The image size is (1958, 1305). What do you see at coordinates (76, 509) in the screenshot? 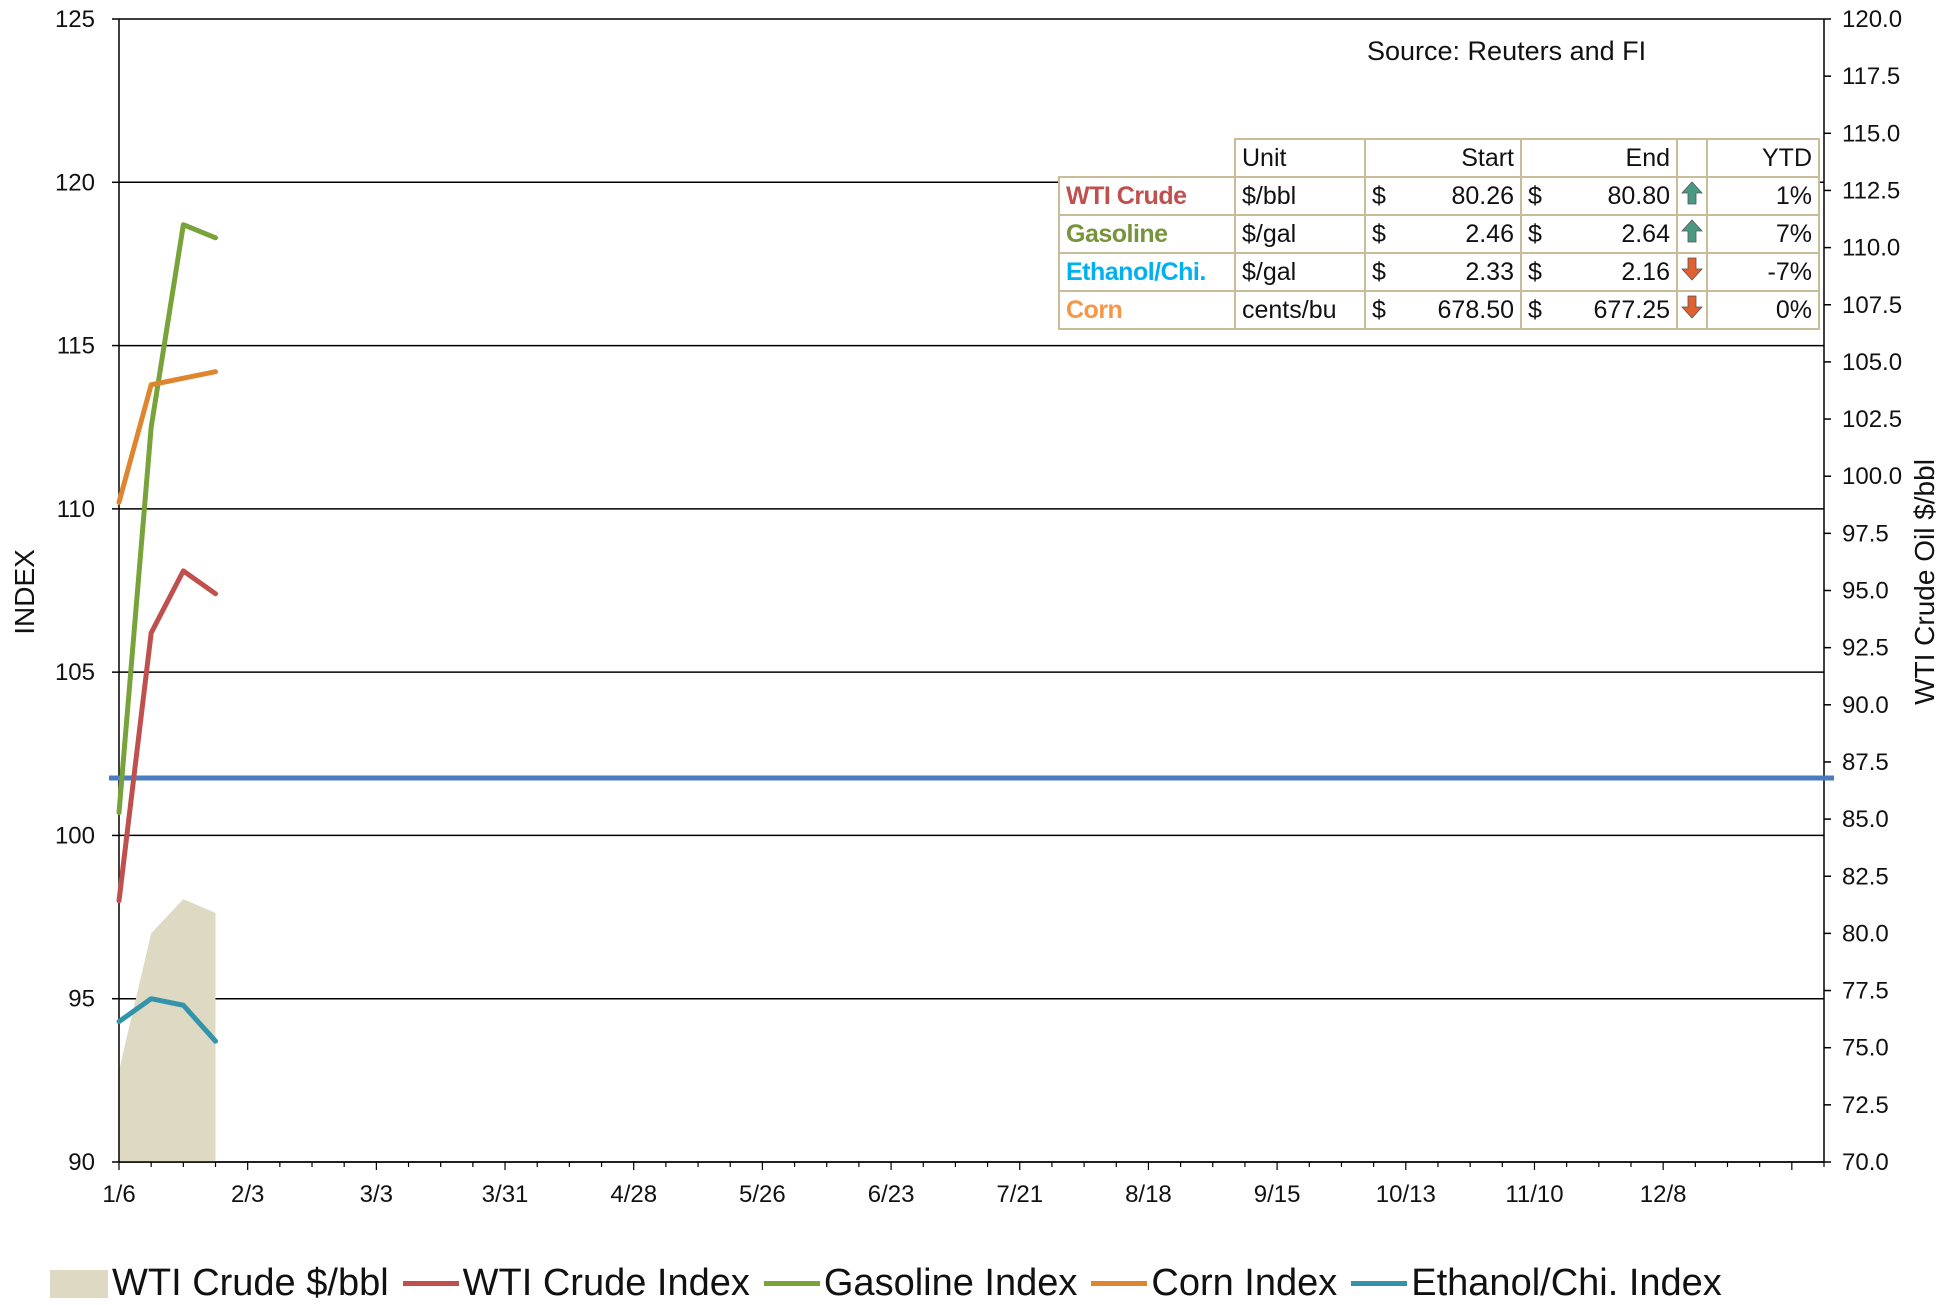
I see `left-tick-label: 110` at bounding box center [76, 509].